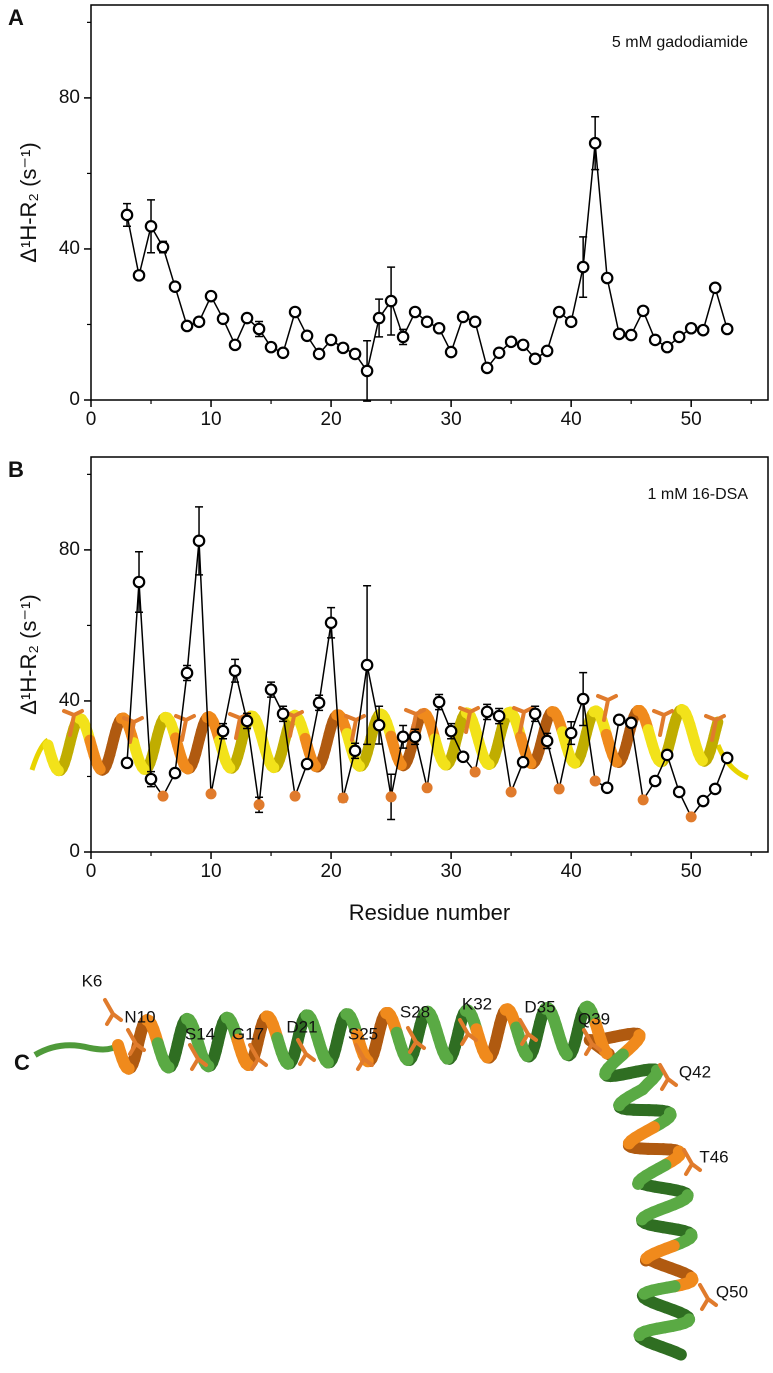  What do you see at coordinates (139, 1016) in the screenshot?
I see `residue-label: N10` at bounding box center [139, 1016].